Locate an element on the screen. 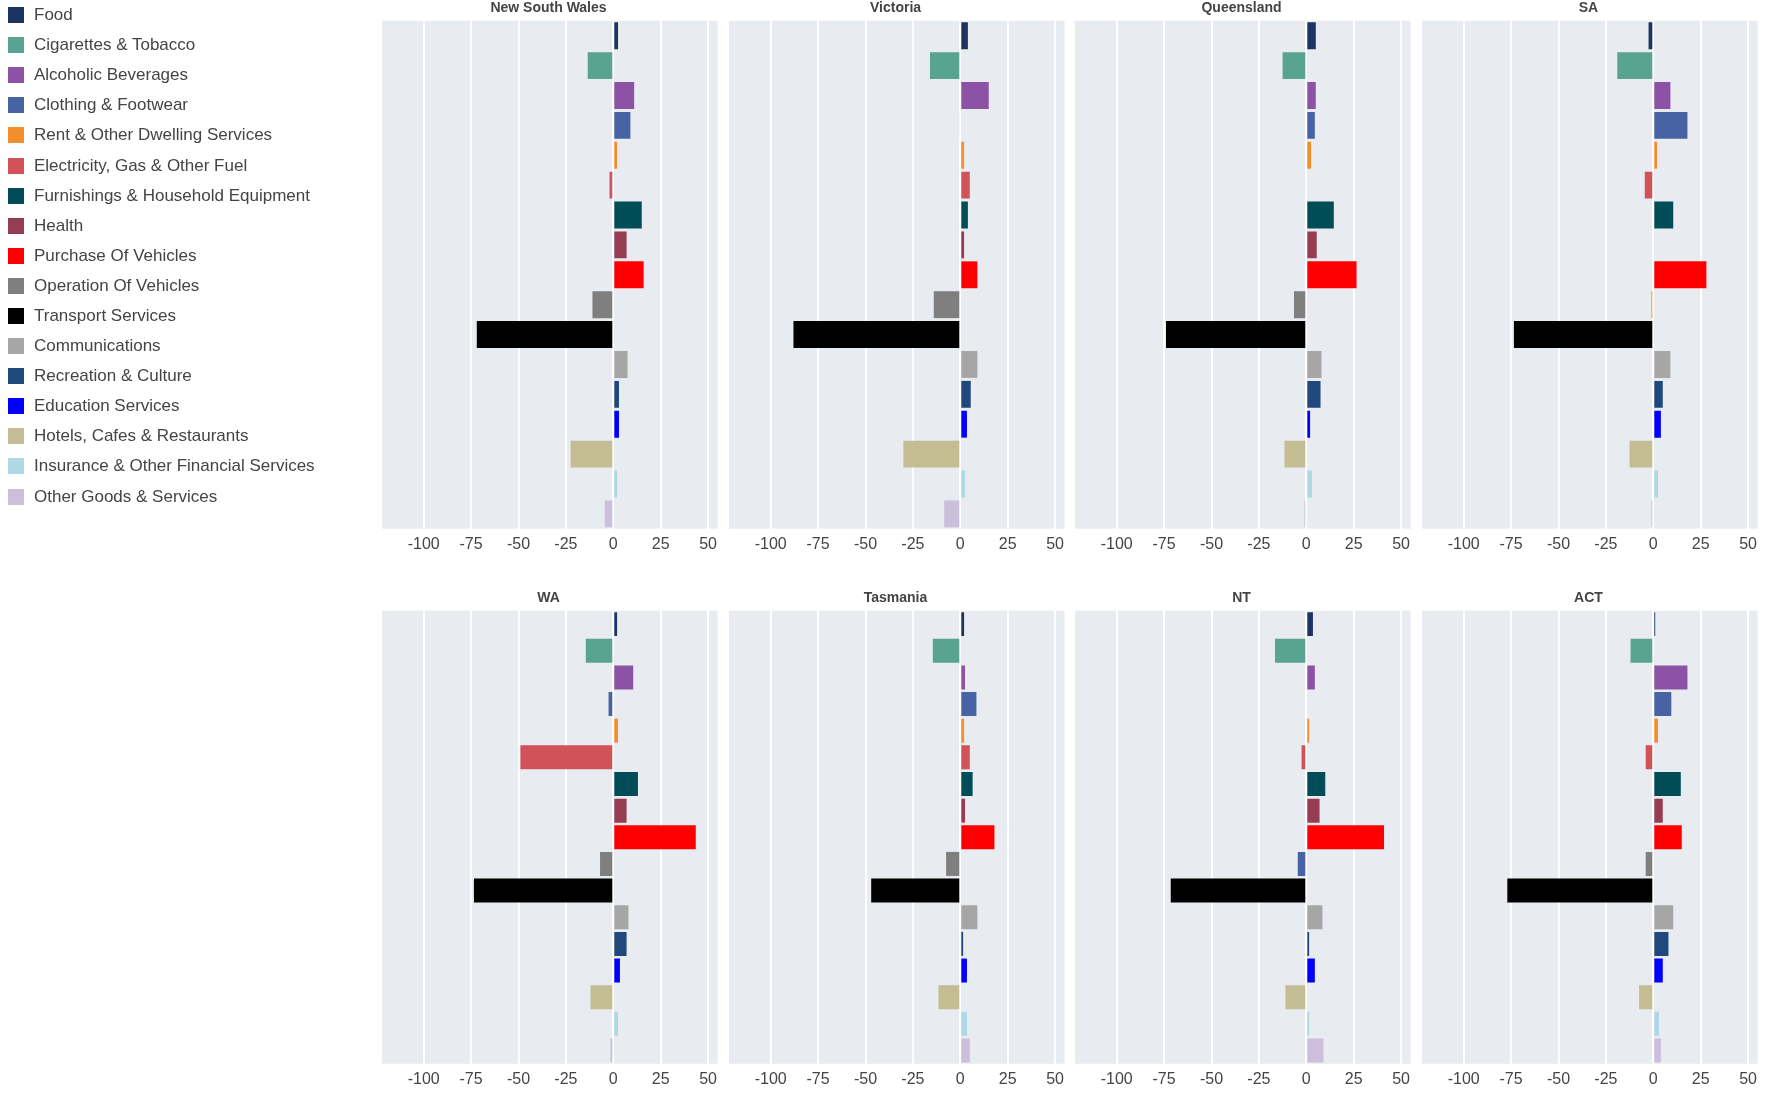  legend-label: Cigarettes & Tobacco is located at coordinates (115, 45).